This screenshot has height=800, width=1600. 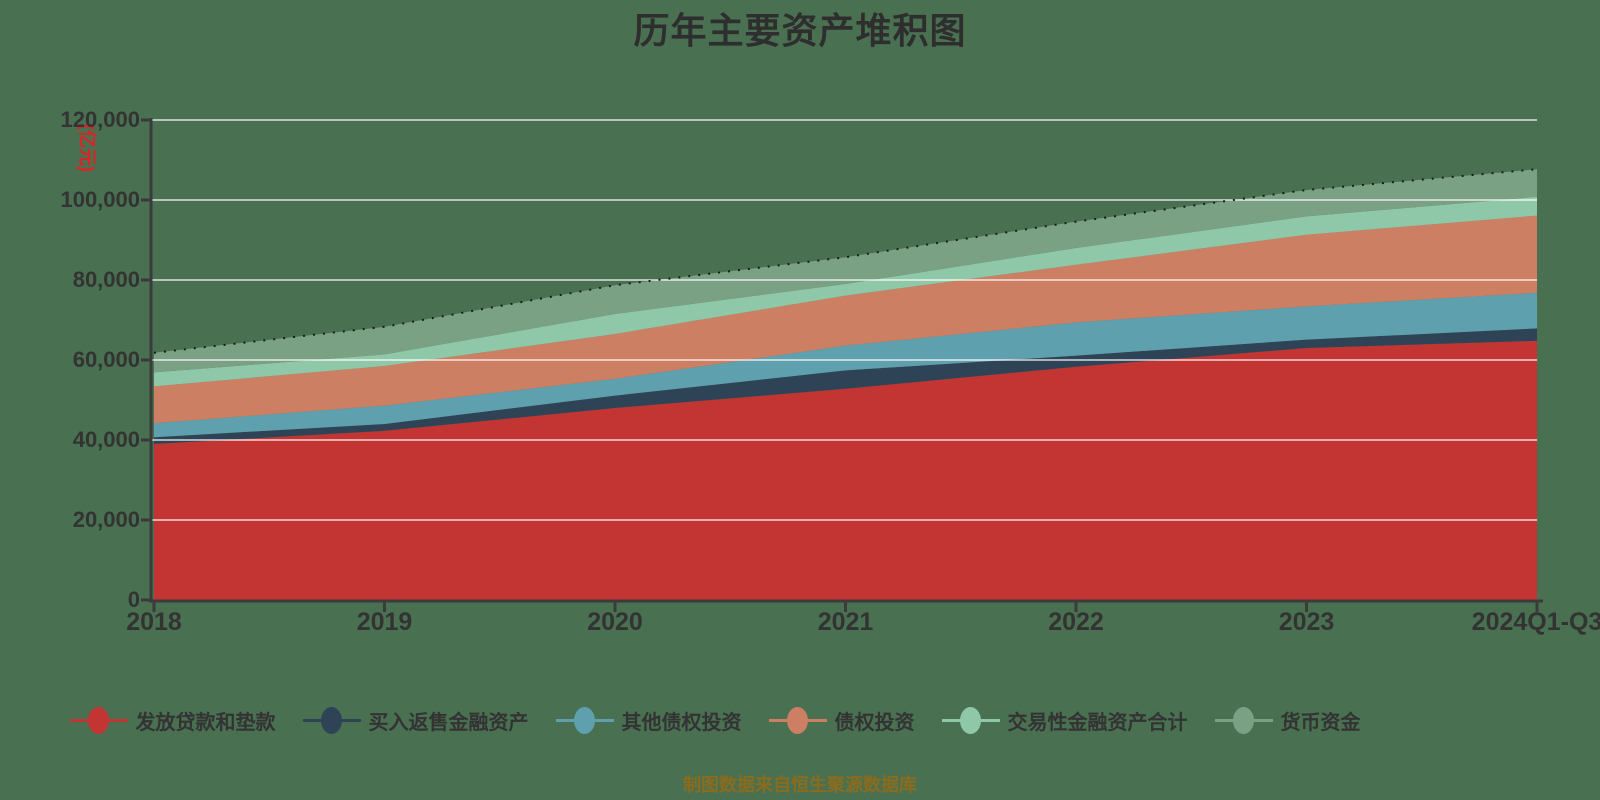 I want to click on legend-label: 发放贷款和垫款, so click(x=205, y=723).